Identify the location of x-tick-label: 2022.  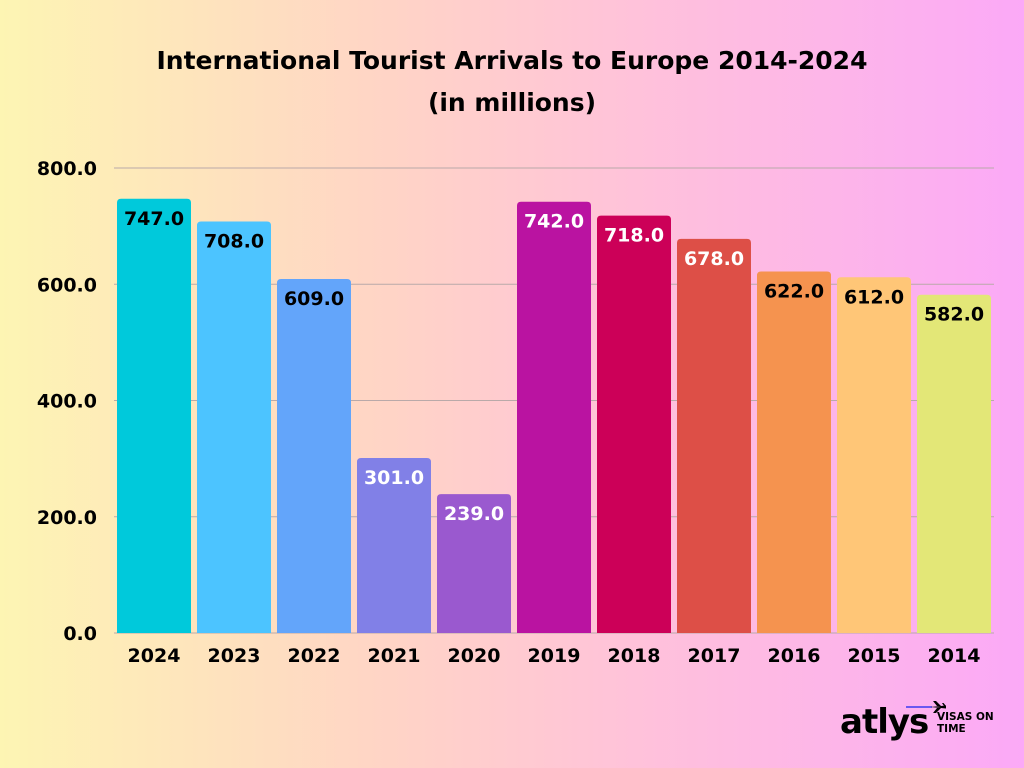
(314, 656).